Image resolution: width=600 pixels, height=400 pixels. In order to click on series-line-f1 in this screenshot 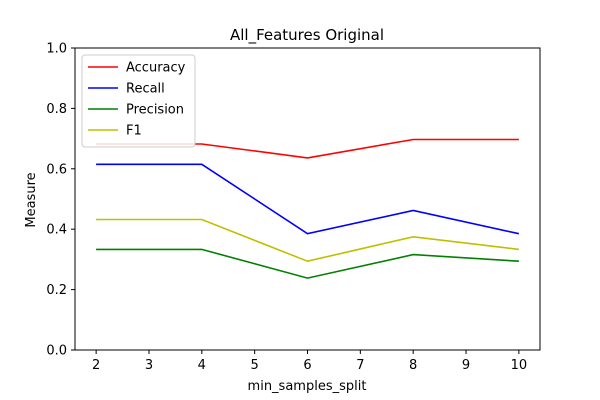, I will do `click(307, 240)`.